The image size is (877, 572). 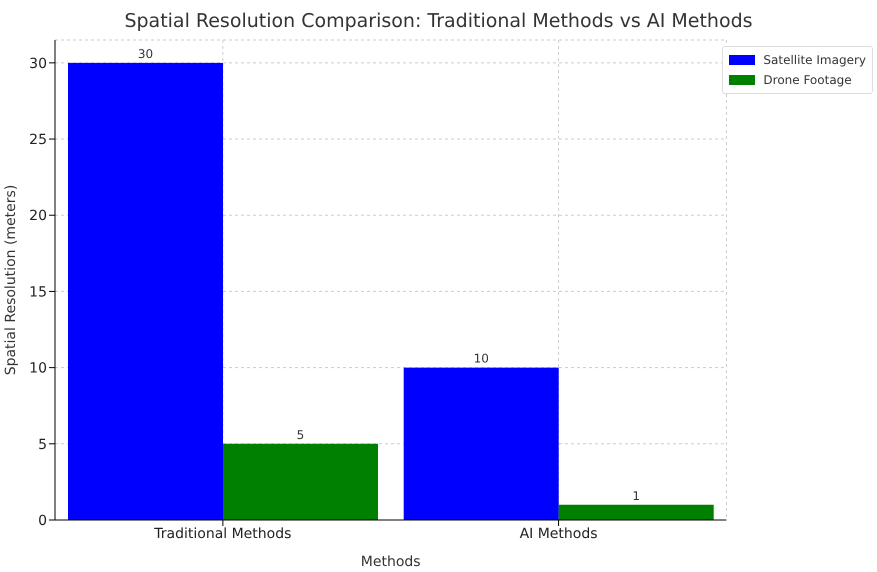 What do you see at coordinates (38, 368) in the screenshot?
I see `y-tick-label: 10` at bounding box center [38, 368].